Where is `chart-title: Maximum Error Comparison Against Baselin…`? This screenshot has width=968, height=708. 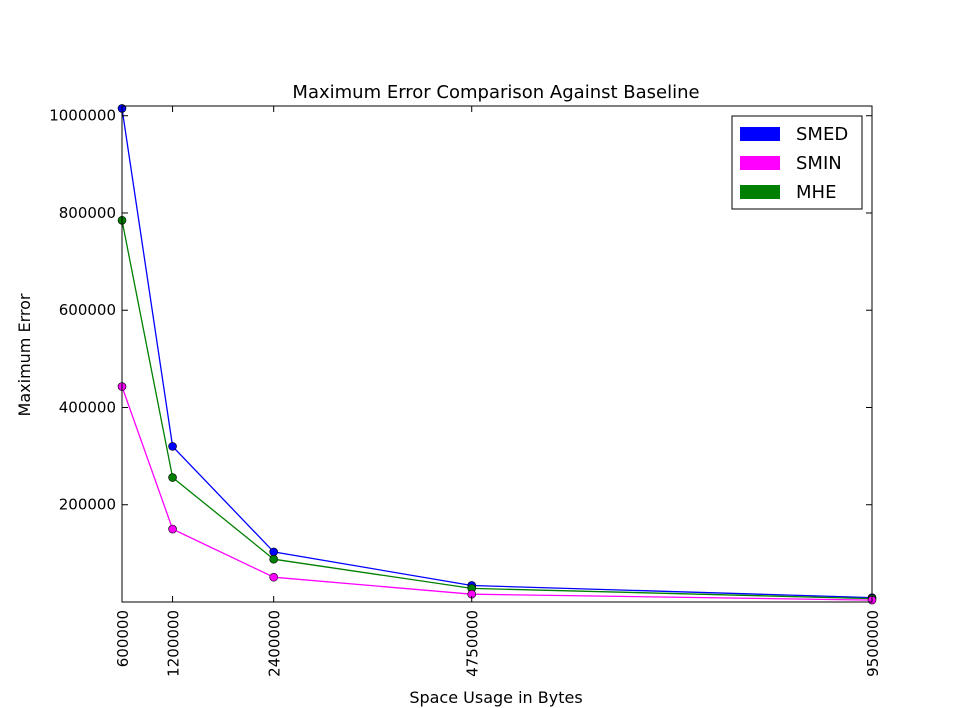 chart-title: Maximum Error Comparison Against Baselin… is located at coordinates (495, 92).